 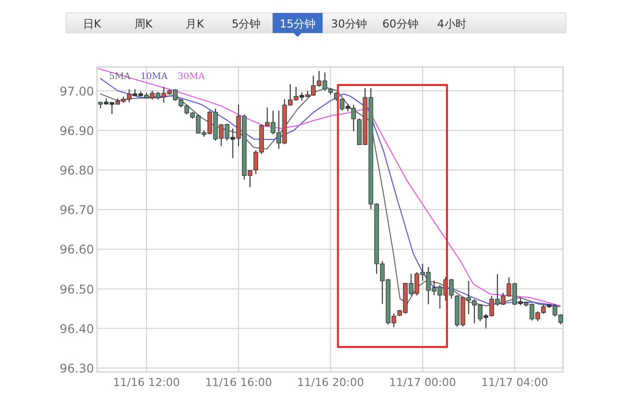 I want to click on text: 60分钟, so click(x=400, y=24).